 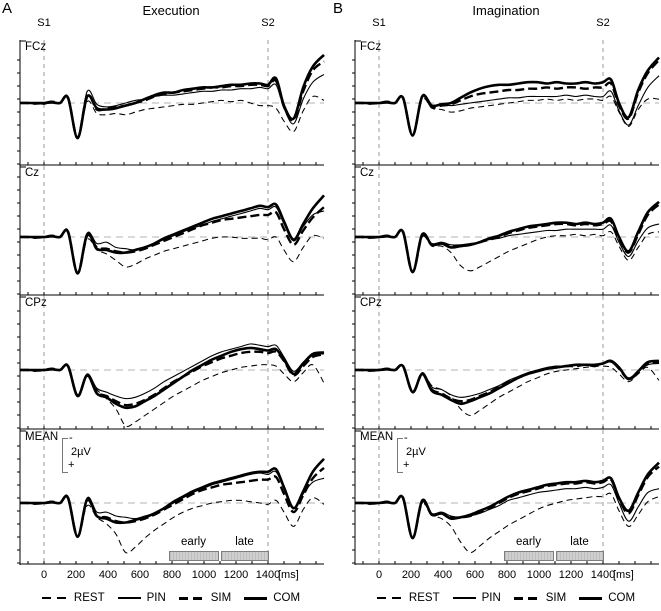 What do you see at coordinates (411, 575) in the screenshot?
I see `x-tick-label: 200` at bounding box center [411, 575].